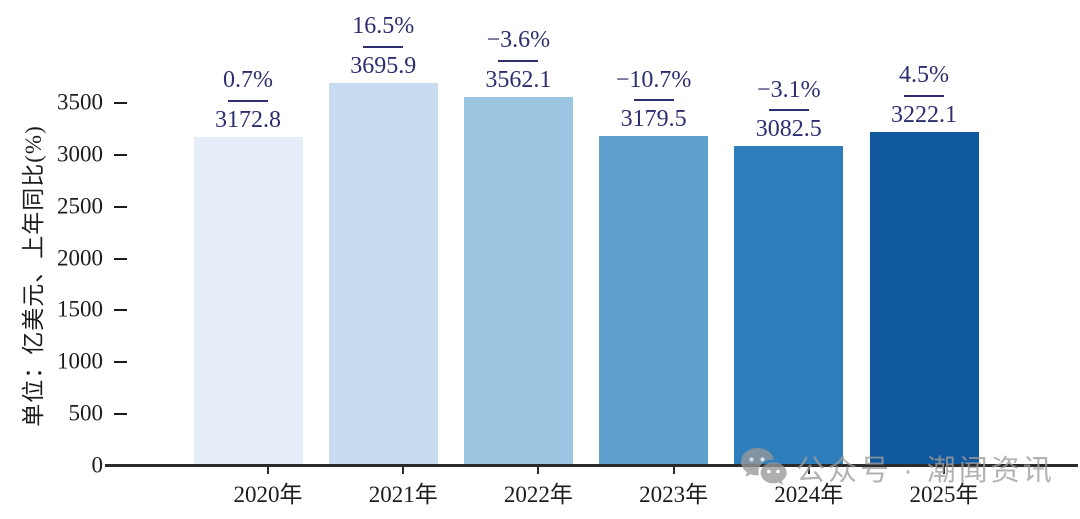  Describe the element at coordinates (86, 413) in the screenshot. I see `y-tick-label: 500` at that location.